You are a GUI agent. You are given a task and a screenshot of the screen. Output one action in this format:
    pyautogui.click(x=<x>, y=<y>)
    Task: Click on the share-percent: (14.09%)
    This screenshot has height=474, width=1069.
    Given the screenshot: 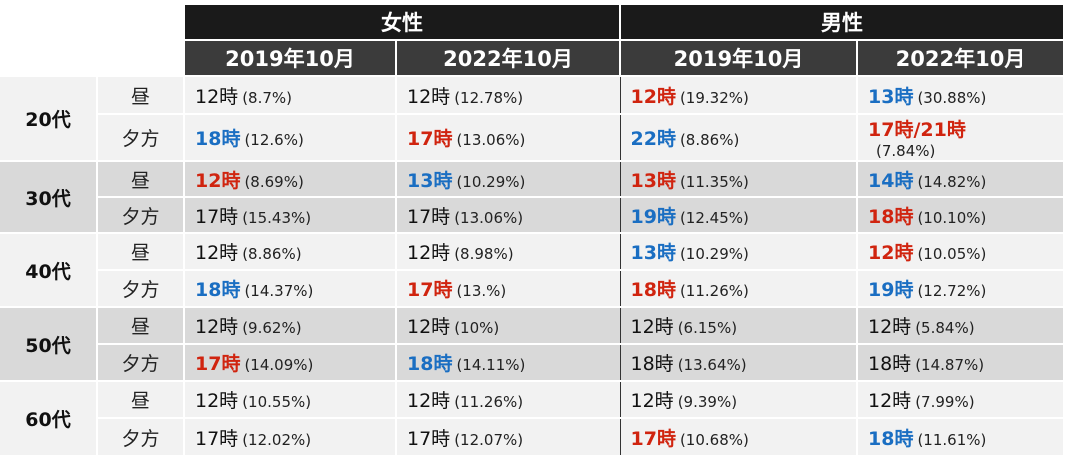 What is the action you would take?
    pyautogui.click(x=279, y=365)
    